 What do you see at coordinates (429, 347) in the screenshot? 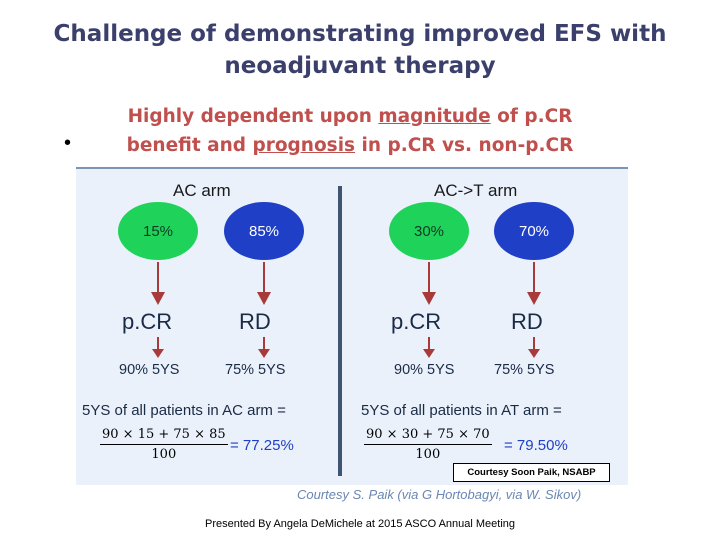
I see `act-pcr-small-arrow` at bounding box center [429, 347].